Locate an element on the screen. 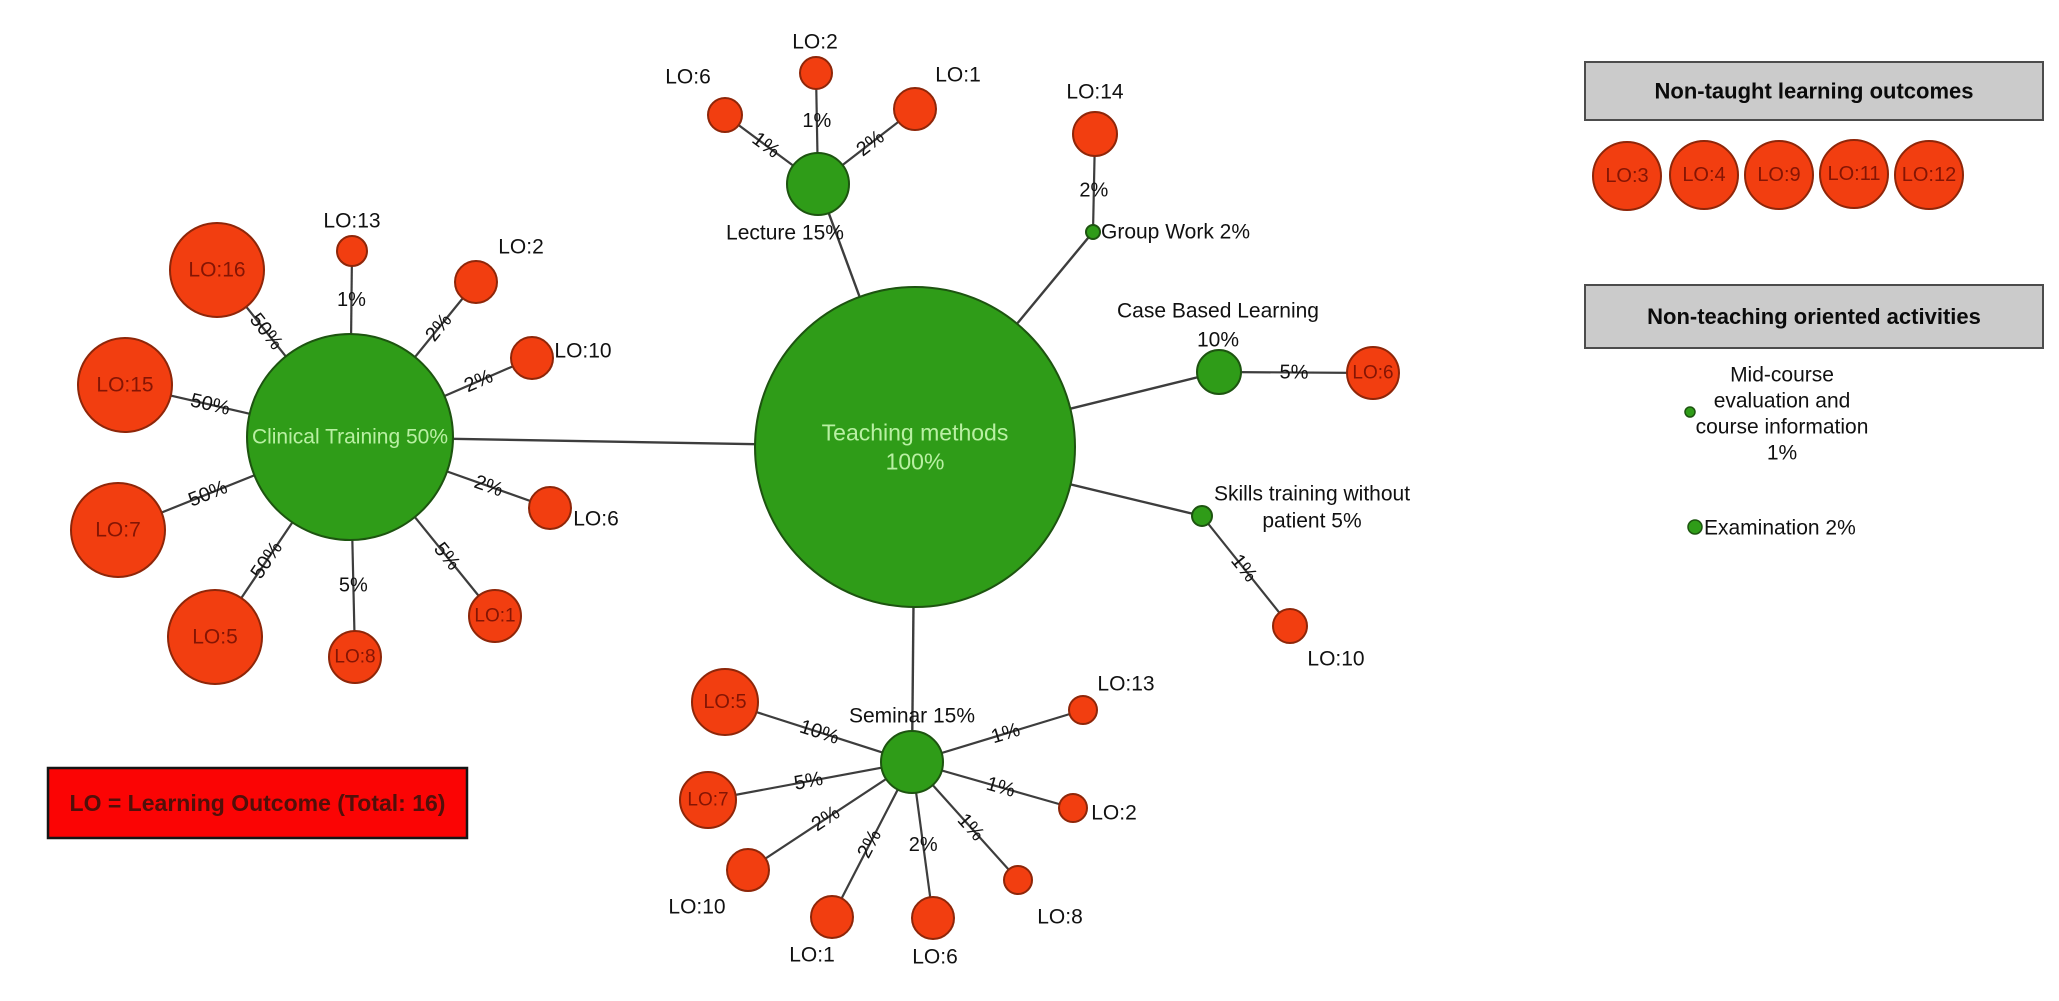 The width and height of the screenshot is (2059, 1001). hub-label-teaching: 100% is located at coordinates (915, 462).